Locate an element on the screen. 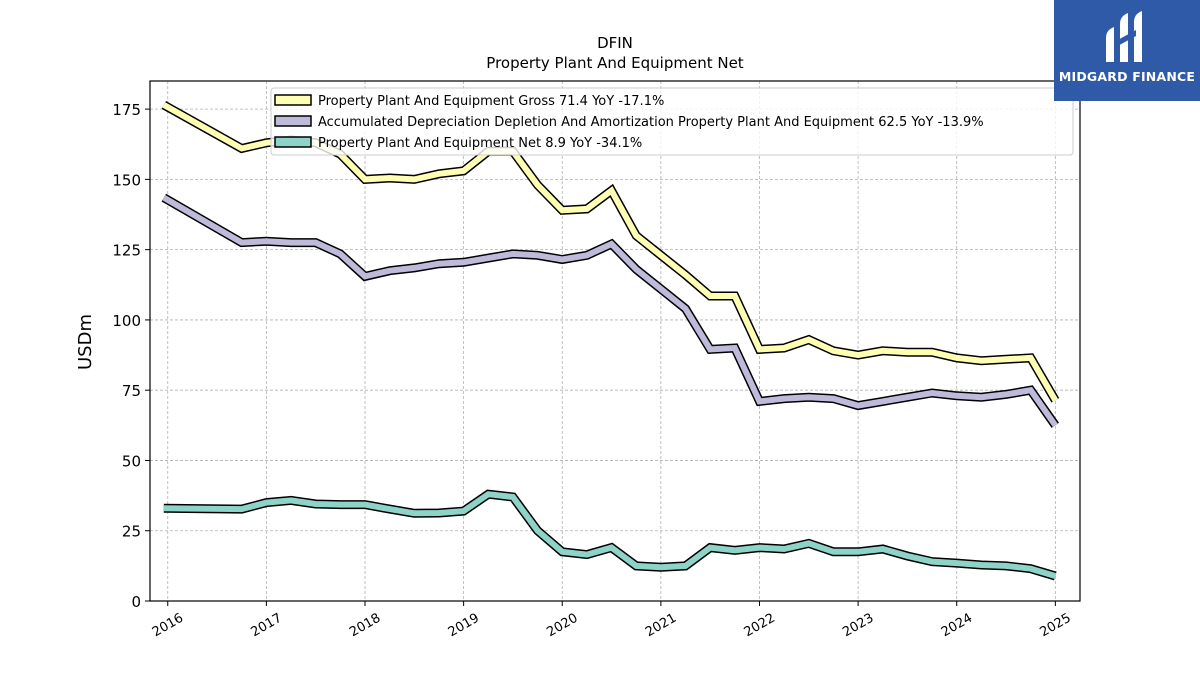  y-tick-label: 175 is located at coordinates (126, 110).